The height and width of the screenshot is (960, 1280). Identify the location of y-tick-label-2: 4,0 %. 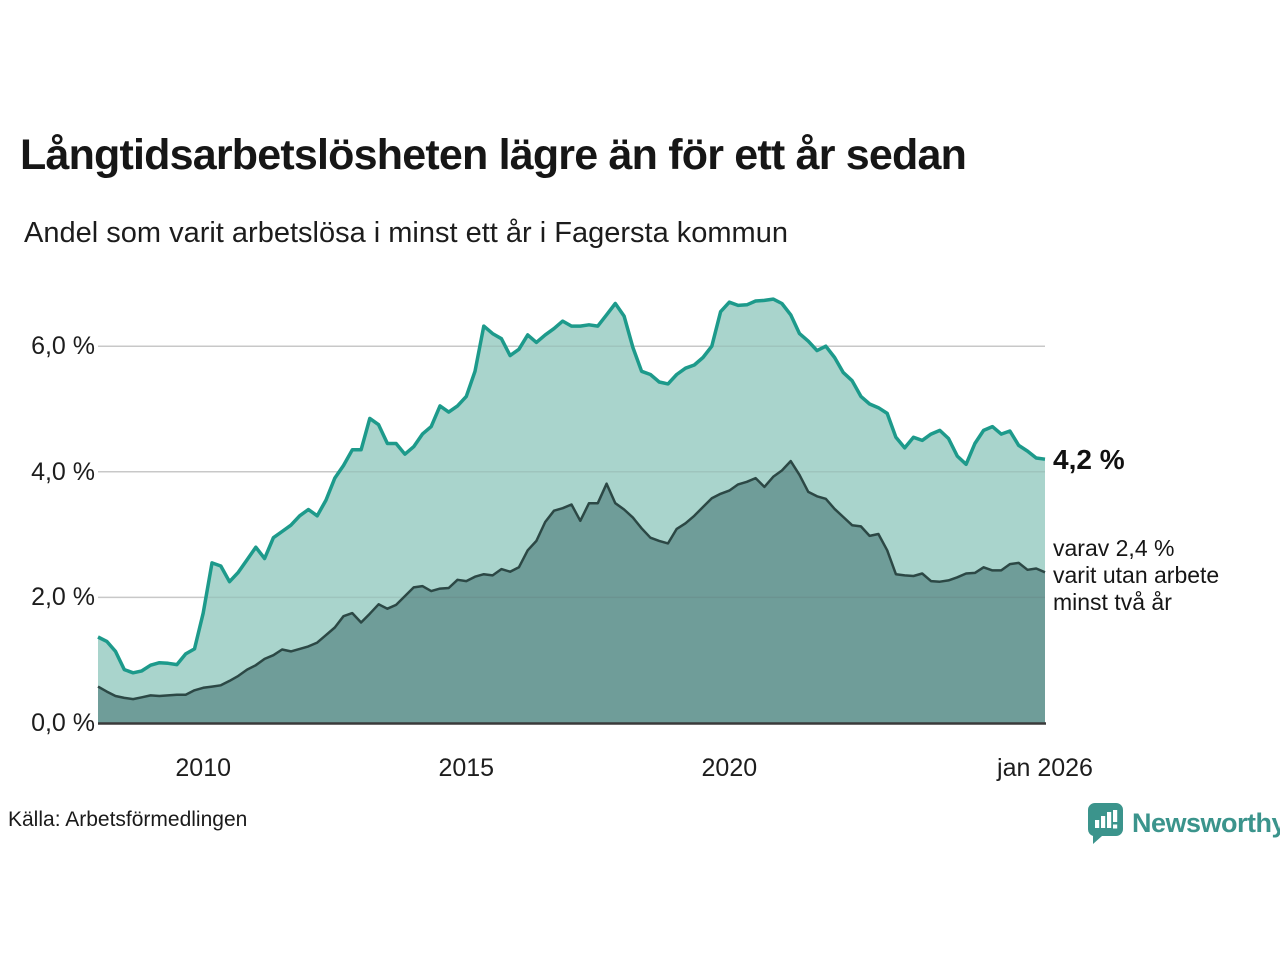
(63, 471).